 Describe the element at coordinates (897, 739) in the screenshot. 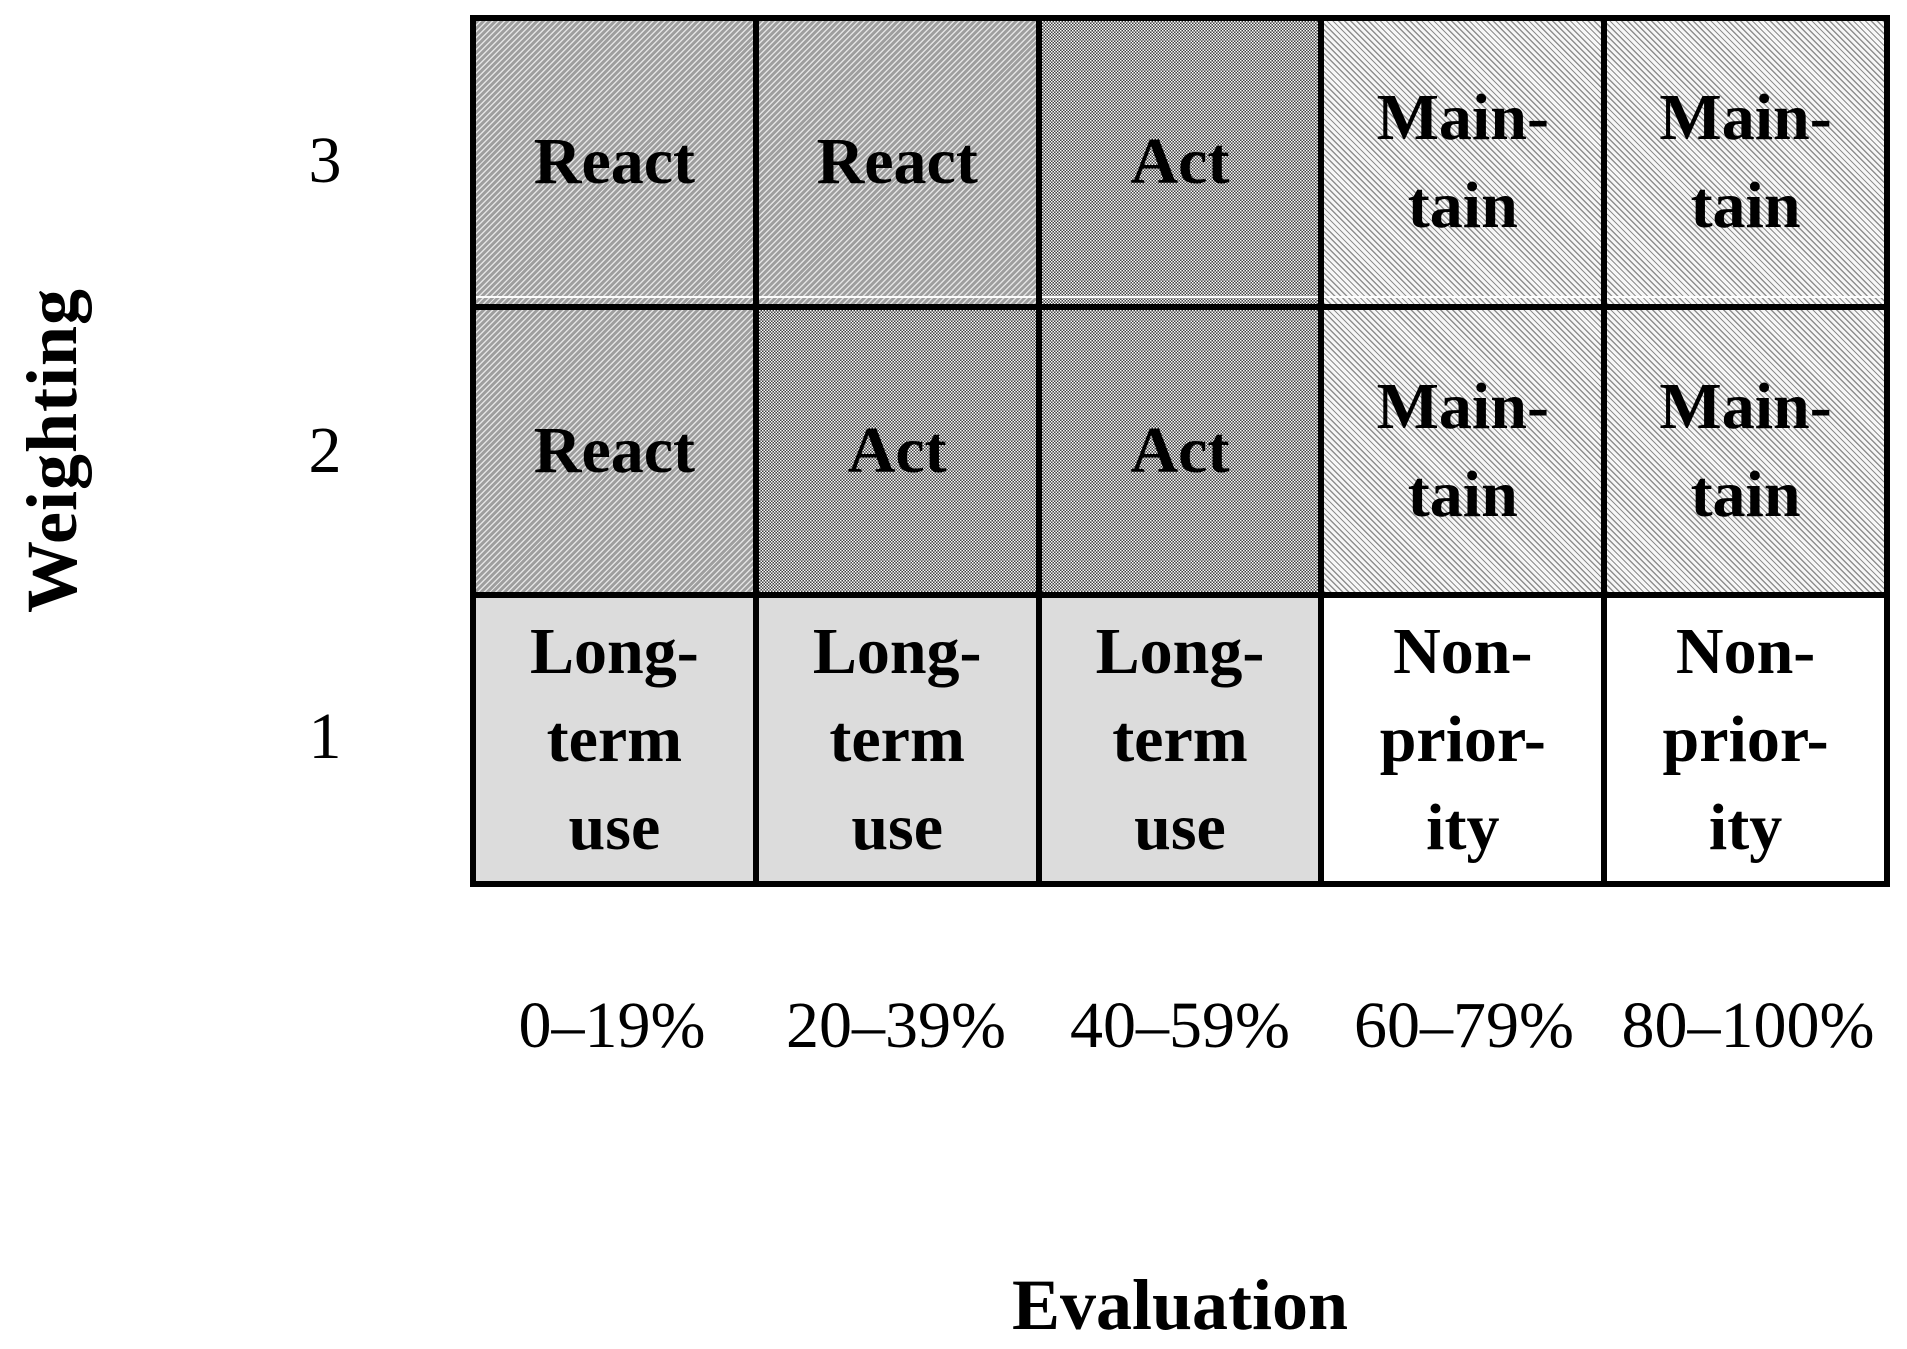

I see `cell-w1-e20-39-longterm: Long- term use` at that location.